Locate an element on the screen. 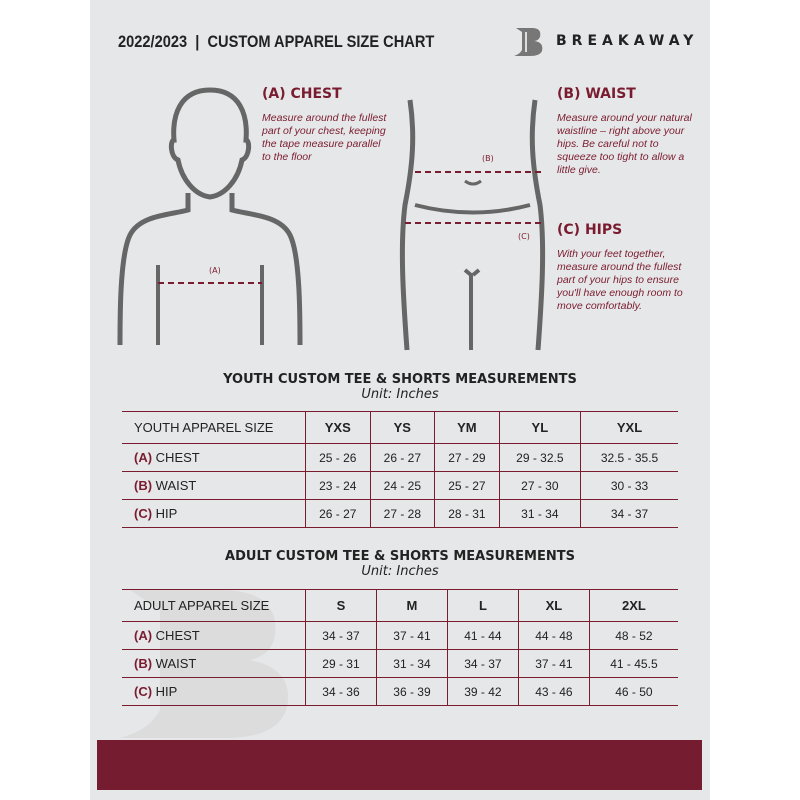 The image size is (800, 800). size-label: YOUTH APPAREL SIZE is located at coordinates (214, 427).